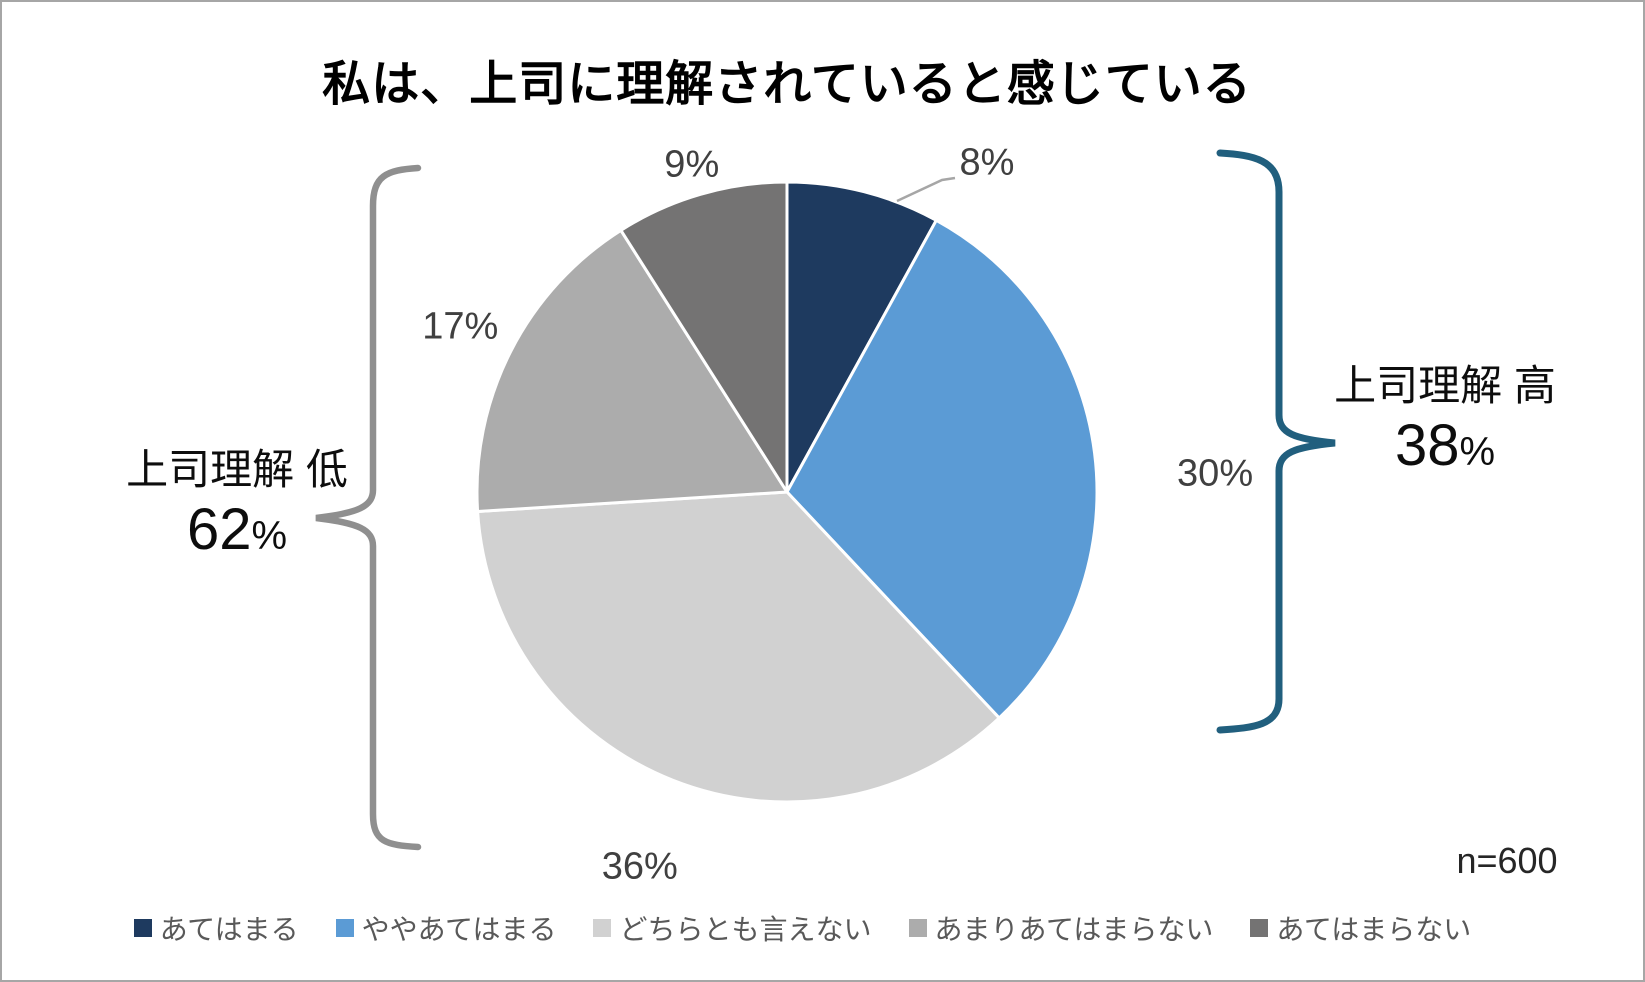 This screenshot has width=1645, height=982. Describe the element at coordinates (1374, 929) in the screenshot. I see `legend-label: あてはまらない` at that location.